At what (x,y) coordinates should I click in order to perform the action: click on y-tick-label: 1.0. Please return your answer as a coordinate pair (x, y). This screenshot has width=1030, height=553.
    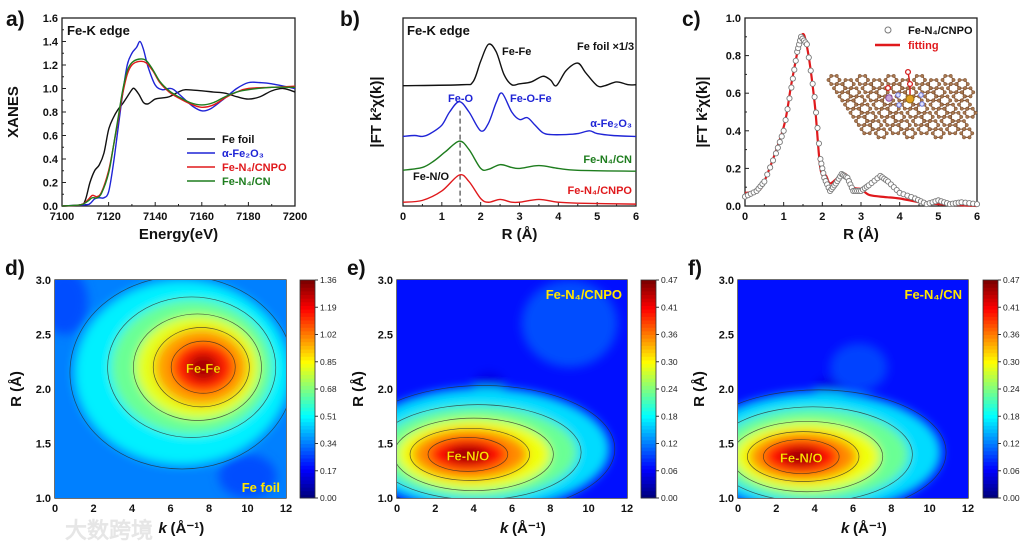
    Looking at the image, I should click on (733, 19).